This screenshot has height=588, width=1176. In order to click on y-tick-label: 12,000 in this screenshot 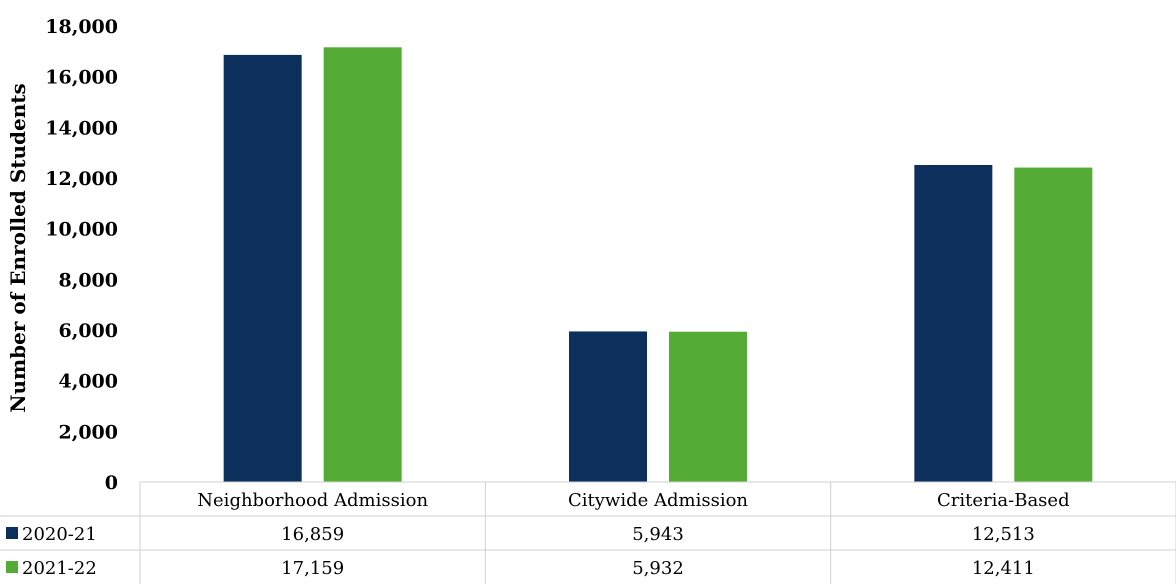, I will do `click(81, 179)`.